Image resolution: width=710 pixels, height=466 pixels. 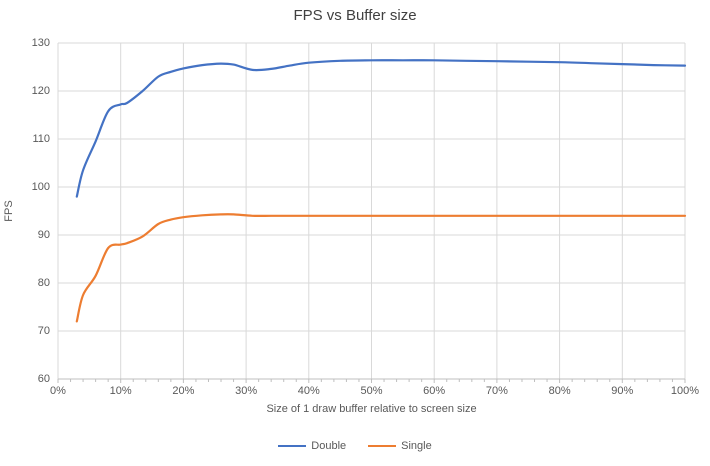 I want to click on x-tick-label: 40%, so click(x=309, y=391).